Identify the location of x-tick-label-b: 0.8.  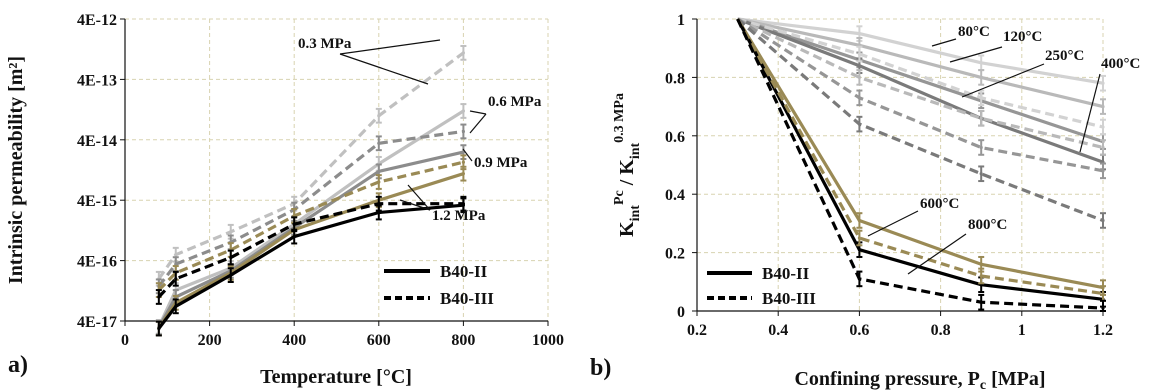
(941, 330).